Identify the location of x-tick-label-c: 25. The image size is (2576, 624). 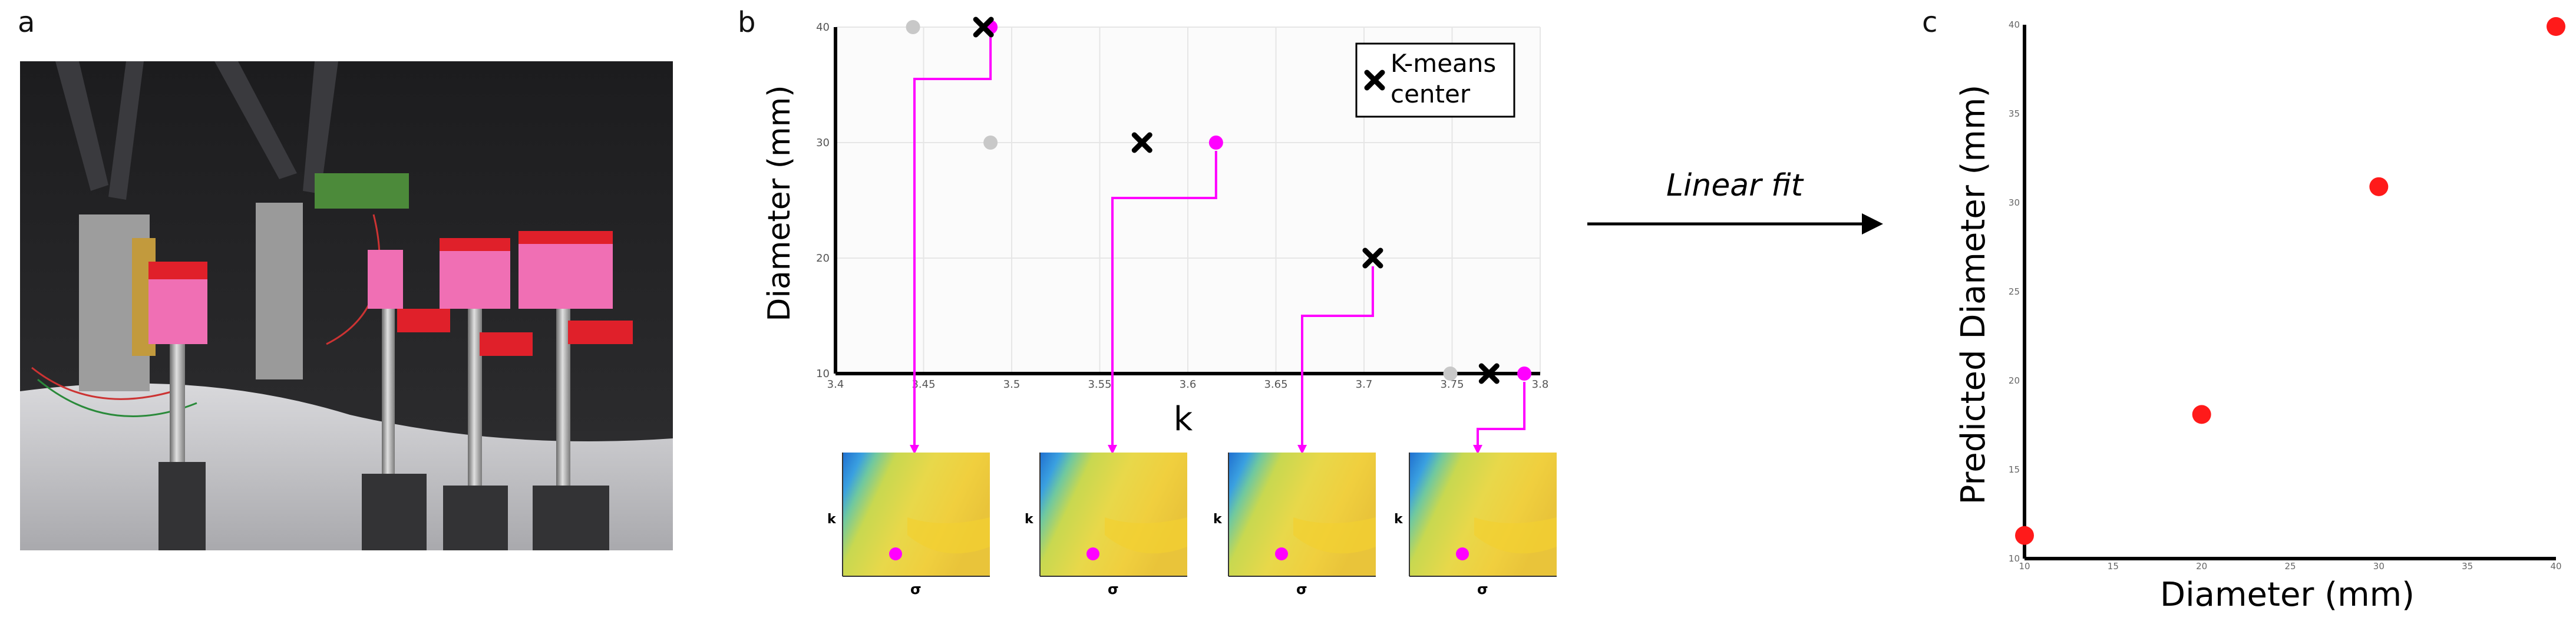
(2290, 566).